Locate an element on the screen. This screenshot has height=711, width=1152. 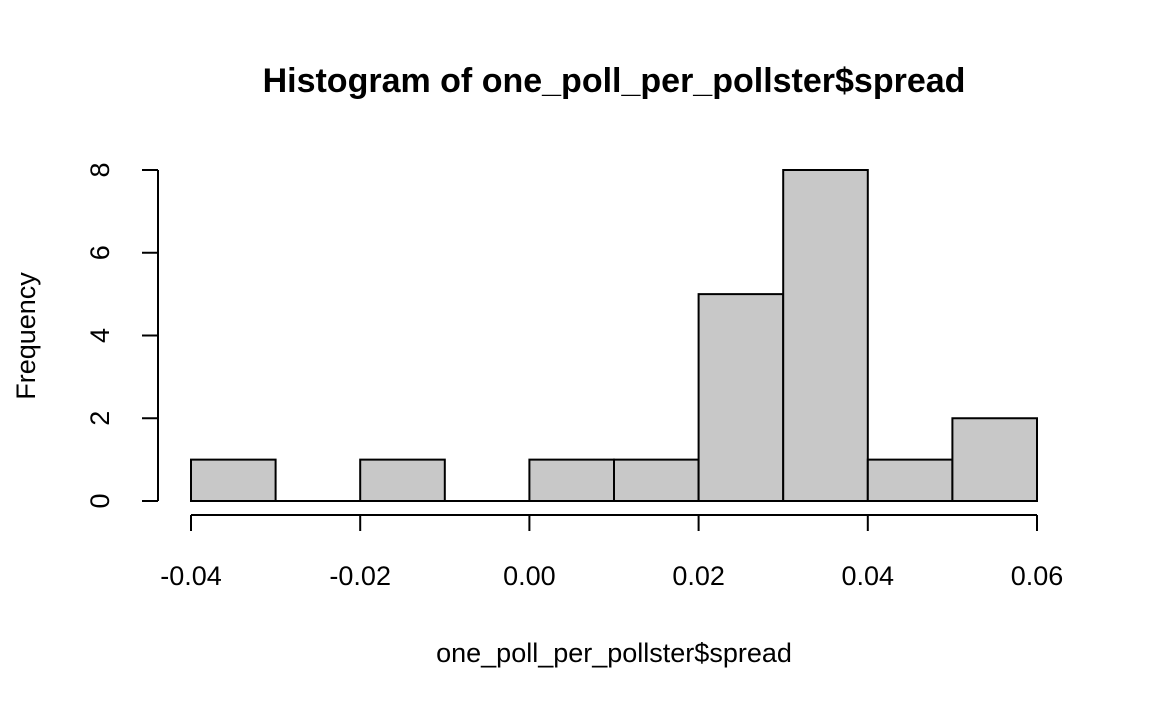
x-tick-label-4: 0.04 is located at coordinates (868, 576).